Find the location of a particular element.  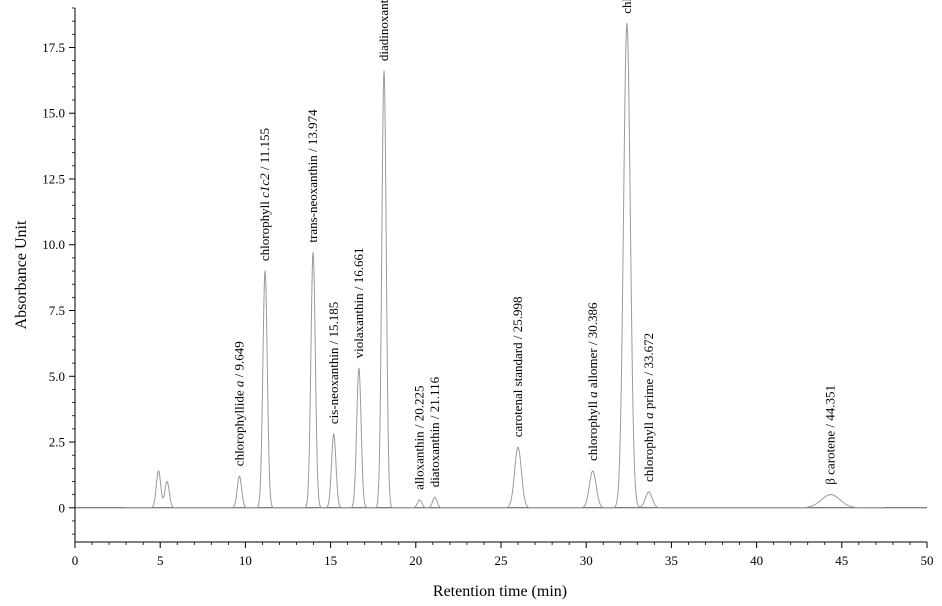

x-tick-label: 40 is located at coordinates (756, 560).